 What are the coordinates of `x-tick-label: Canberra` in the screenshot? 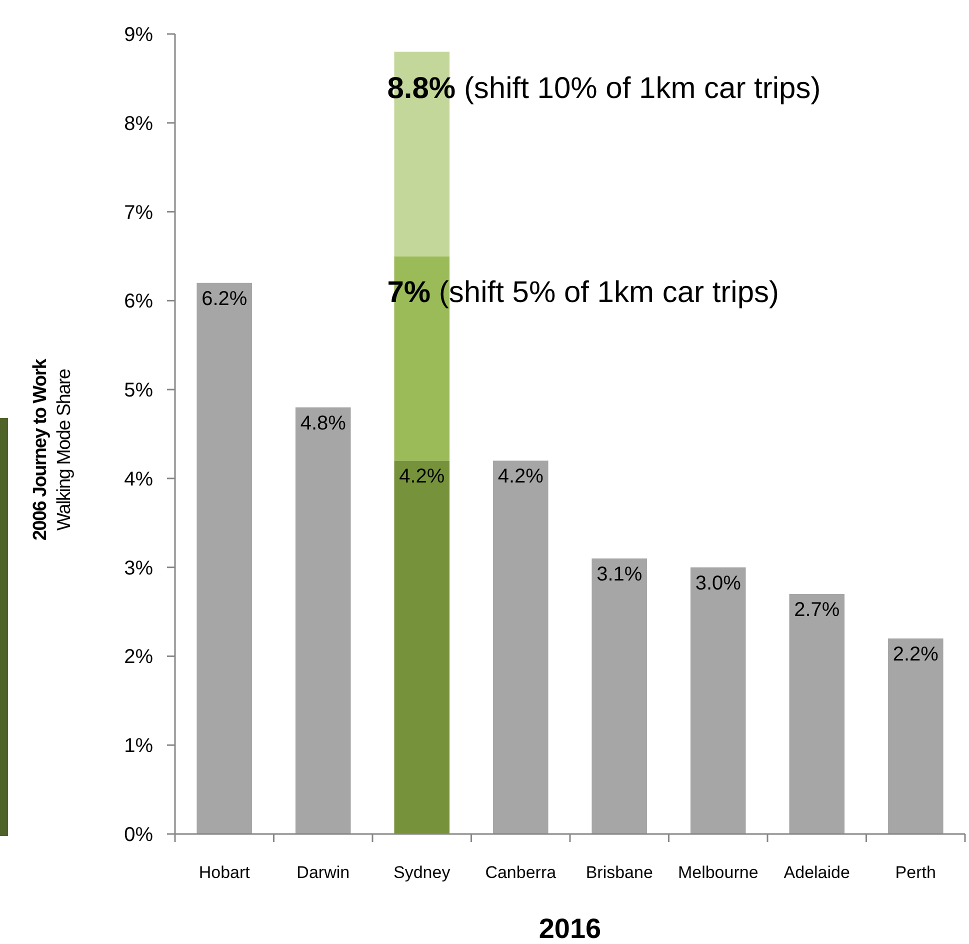 It's located at (521, 872).